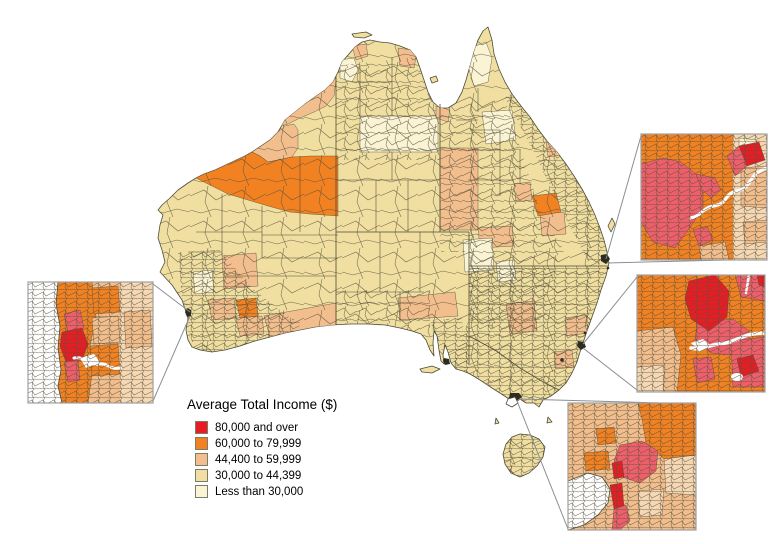 This screenshot has height=544, width=770. What do you see at coordinates (259, 491) in the screenshot?
I see `legend-label: Less than 30,000` at bounding box center [259, 491].